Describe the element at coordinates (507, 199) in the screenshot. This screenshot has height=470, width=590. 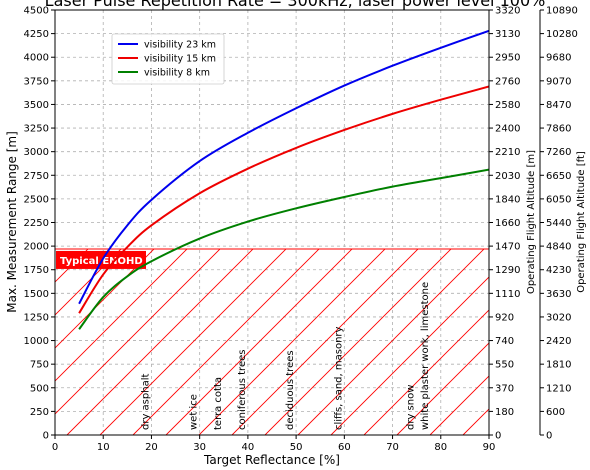
I see `y2-tick-label: 1840` at that location.